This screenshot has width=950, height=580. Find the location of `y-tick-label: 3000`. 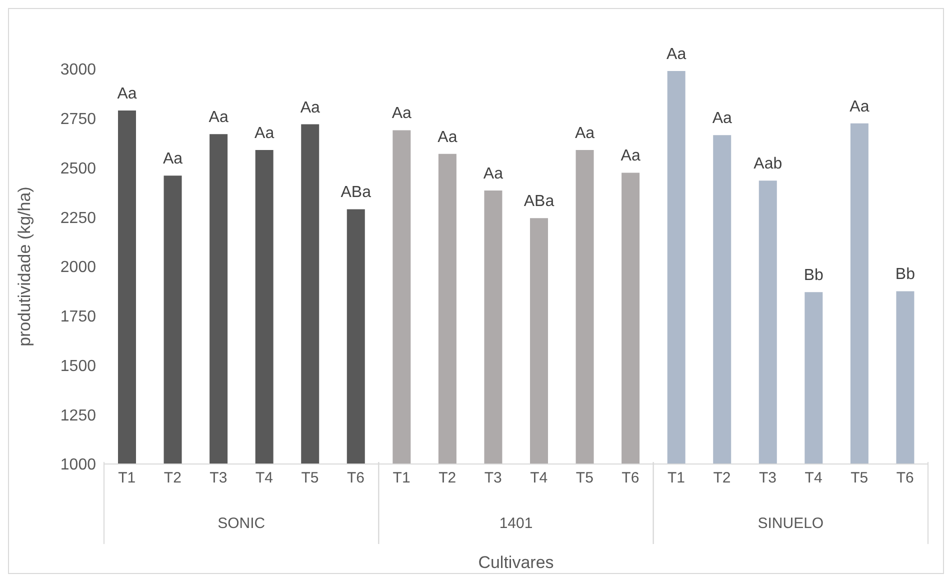

y-tick-label: 3000 is located at coordinates (78, 70).